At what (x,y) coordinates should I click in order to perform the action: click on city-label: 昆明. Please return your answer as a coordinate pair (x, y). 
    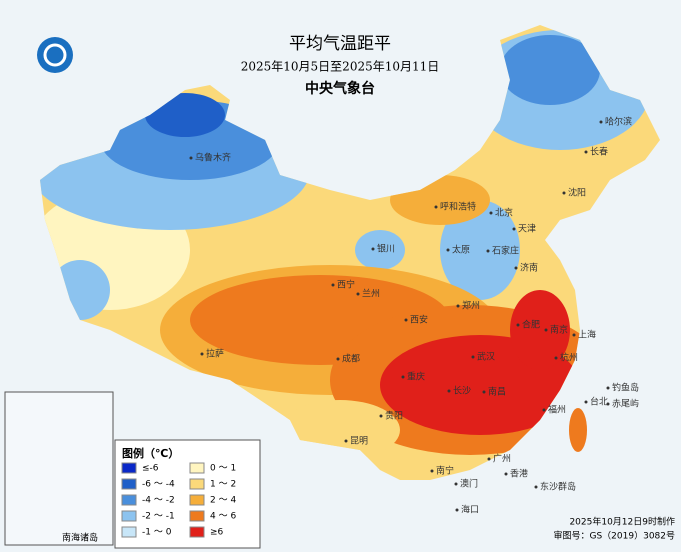
    Looking at the image, I should click on (359, 441).